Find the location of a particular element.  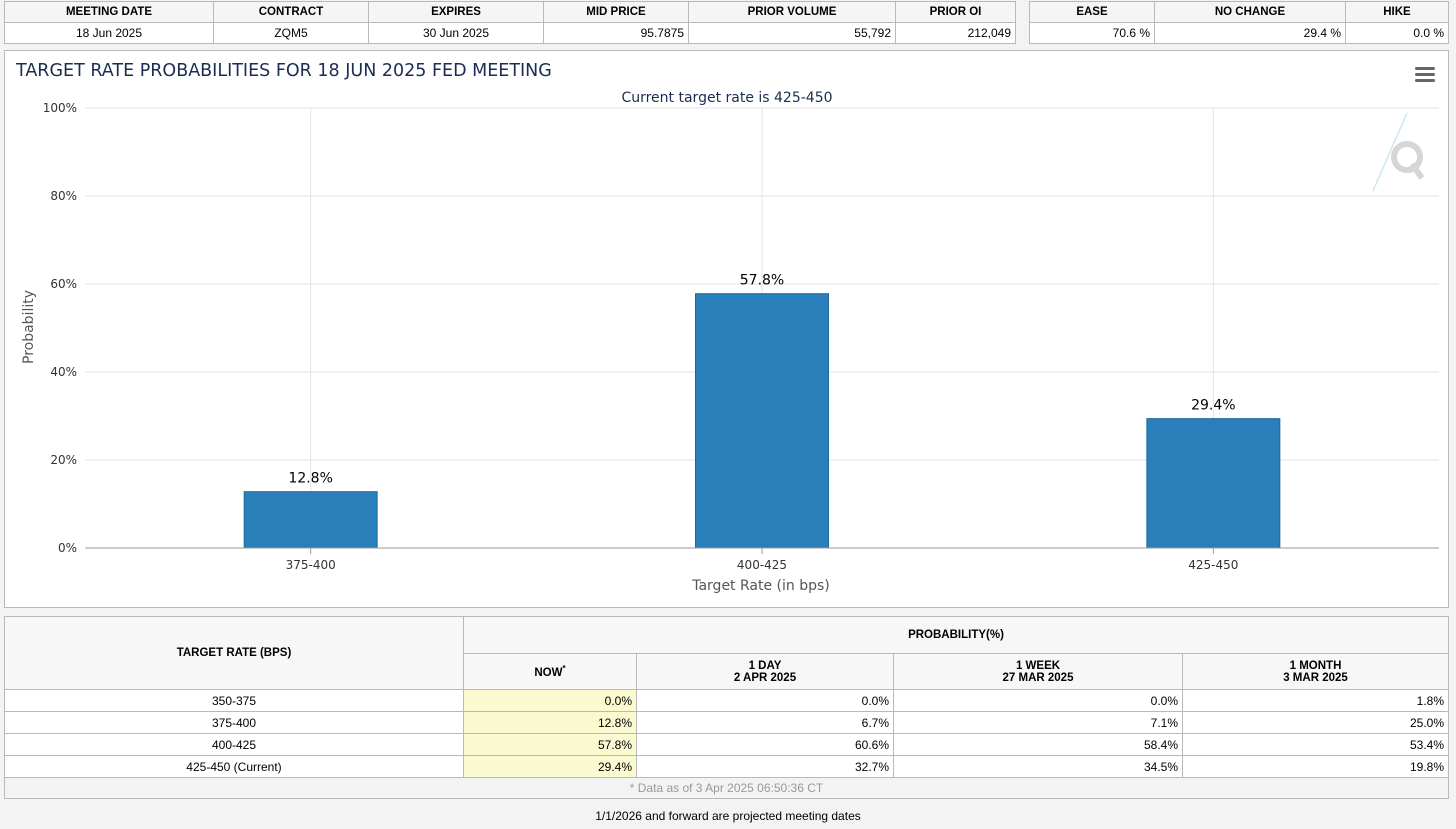

no-change-header: NO CHANGE is located at coordinates (1250, 12).